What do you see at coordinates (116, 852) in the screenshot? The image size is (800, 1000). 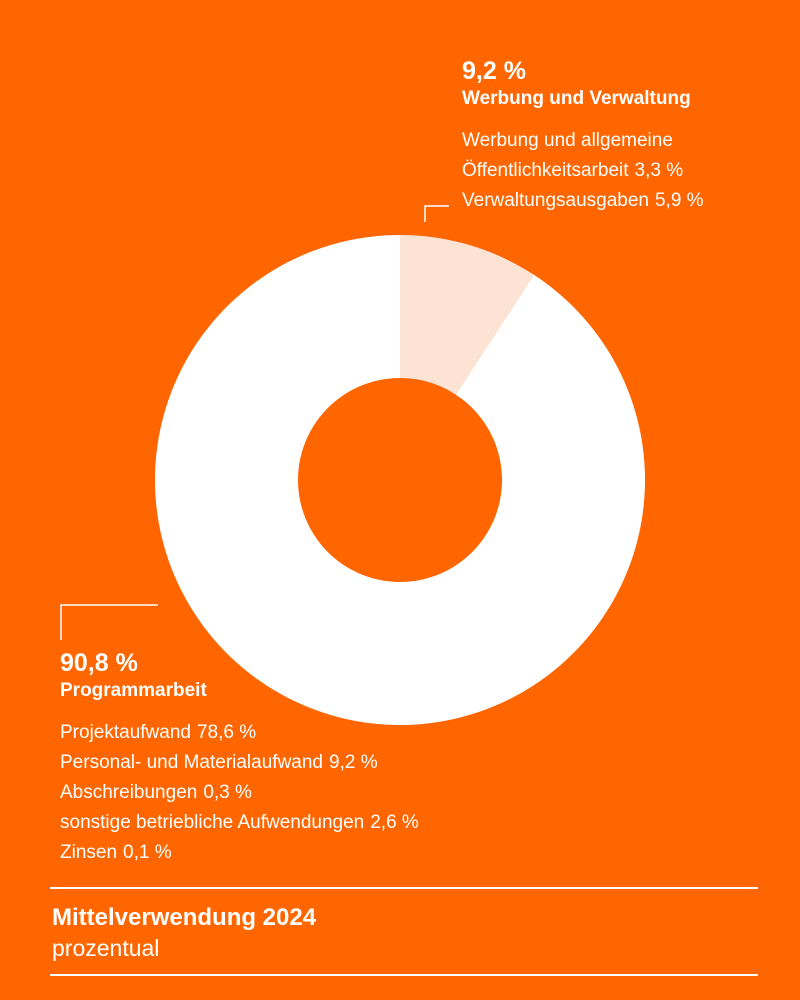 I see `breakdown-item: Zinsen 0,1 %` at bounding box center [116, 852].